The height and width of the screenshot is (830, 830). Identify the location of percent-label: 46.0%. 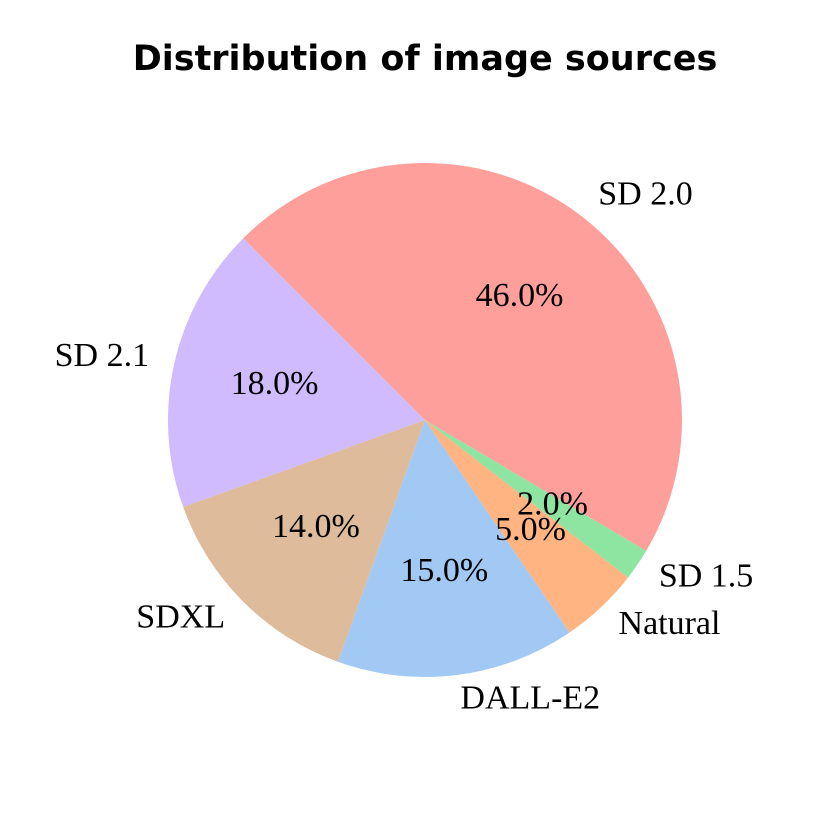
(520, 295).